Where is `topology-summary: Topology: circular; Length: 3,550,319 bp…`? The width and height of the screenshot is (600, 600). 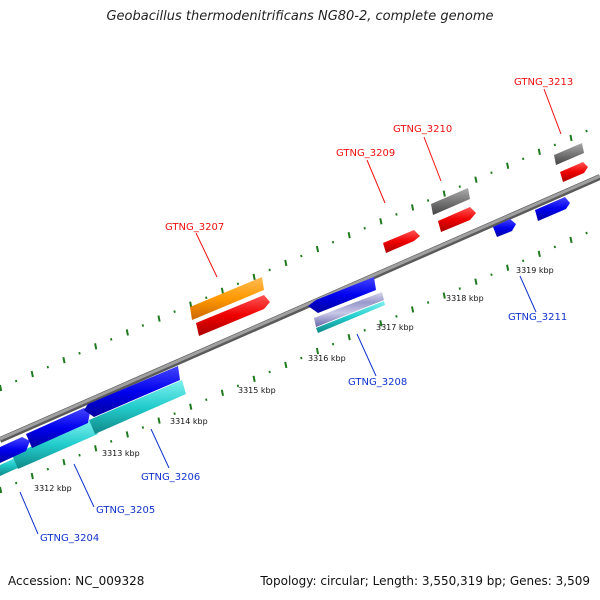
topology-summary: Topology: circular; Length: 3,550,319 bp… is located at coordinates (425, 581).